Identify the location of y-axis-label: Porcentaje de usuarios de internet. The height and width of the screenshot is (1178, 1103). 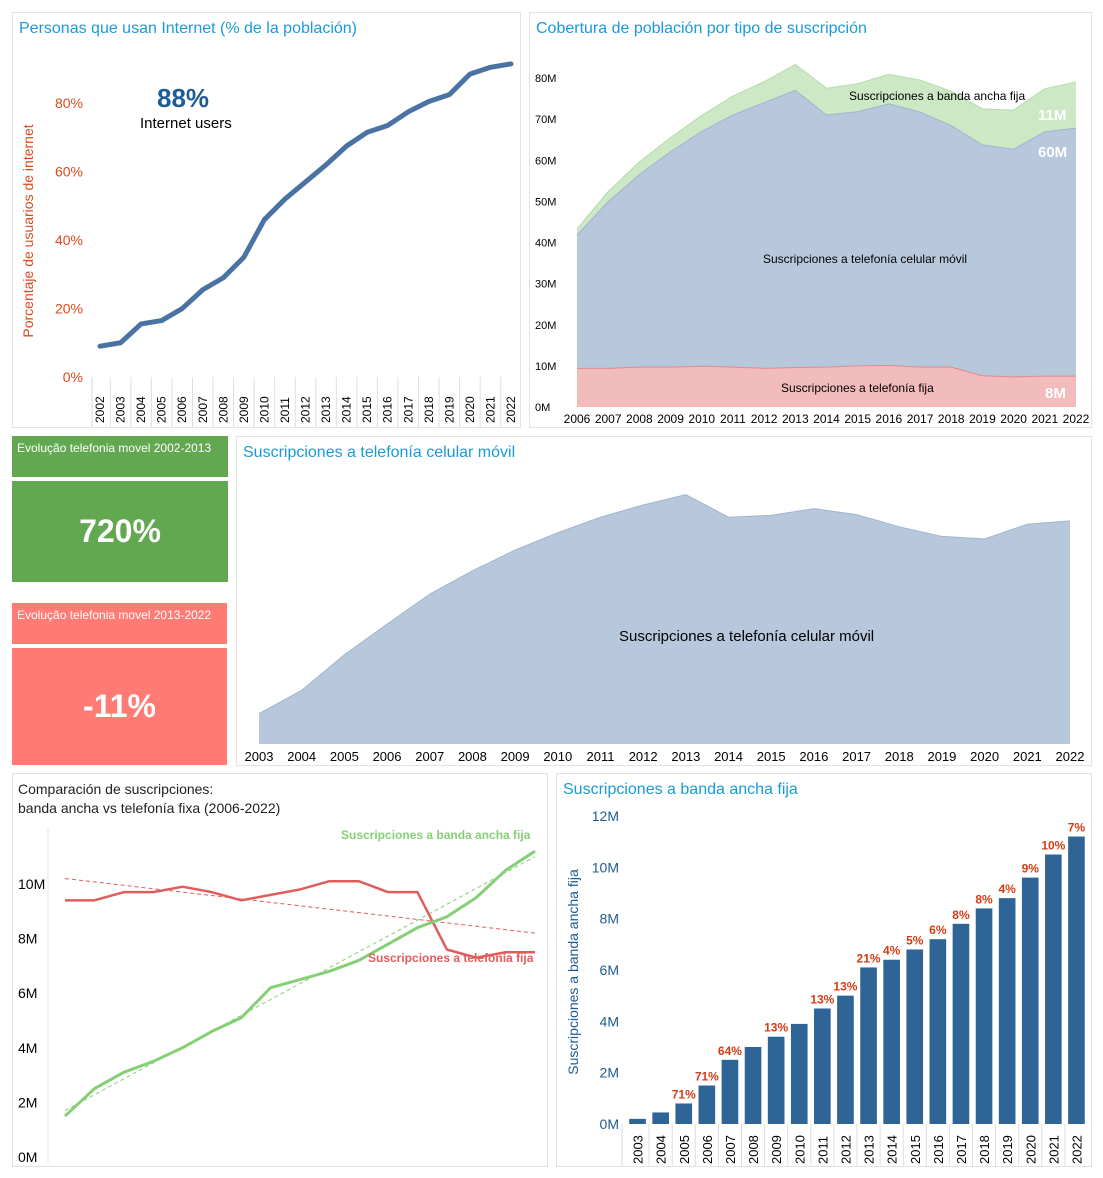
(28, 230).